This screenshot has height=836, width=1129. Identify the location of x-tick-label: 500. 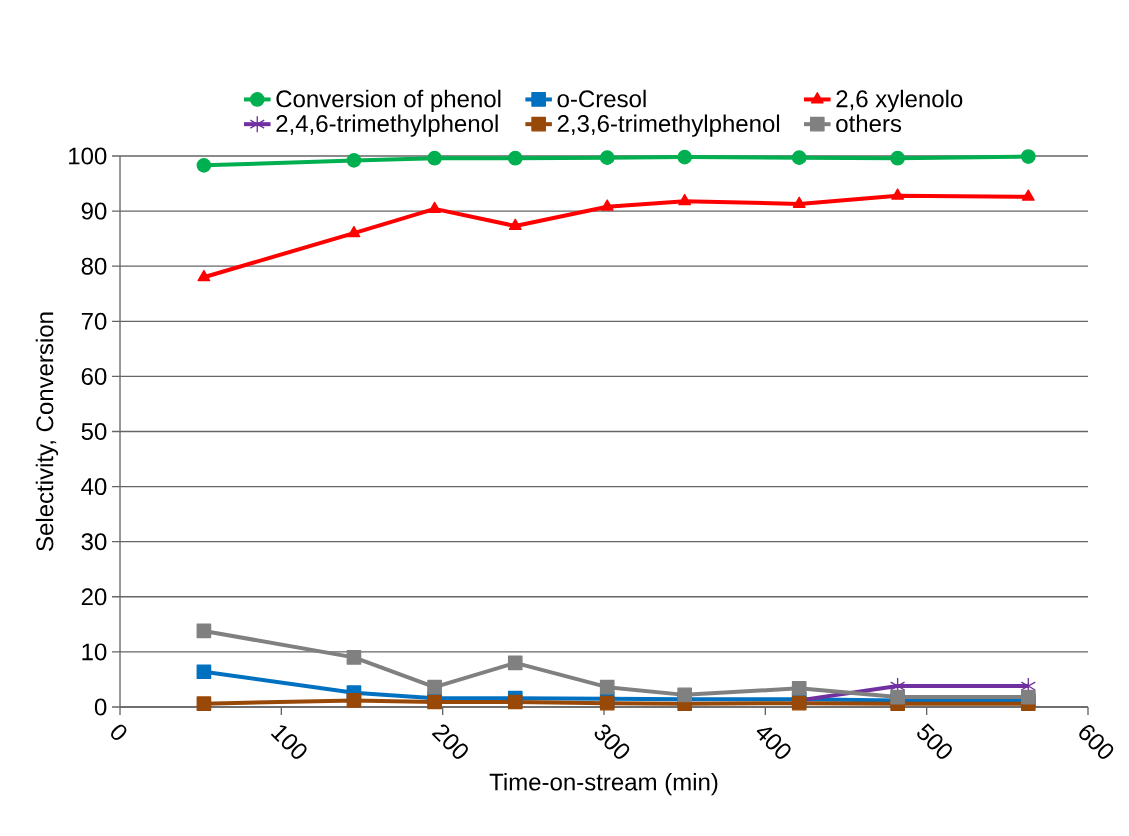
(934, 741).